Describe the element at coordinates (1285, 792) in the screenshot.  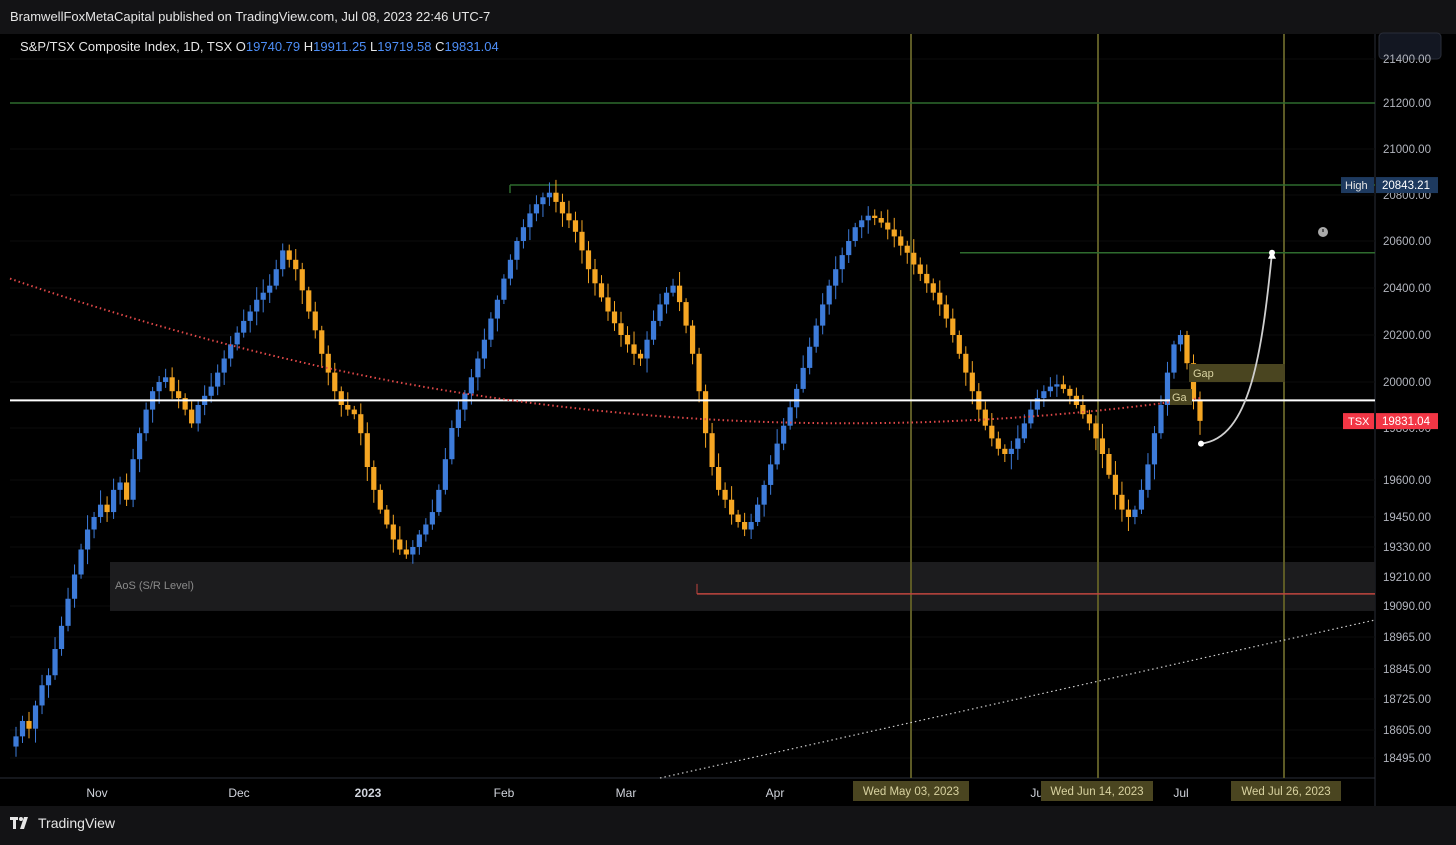
I see `date-marker-label: Wed Jul 26, 2023` at that location.